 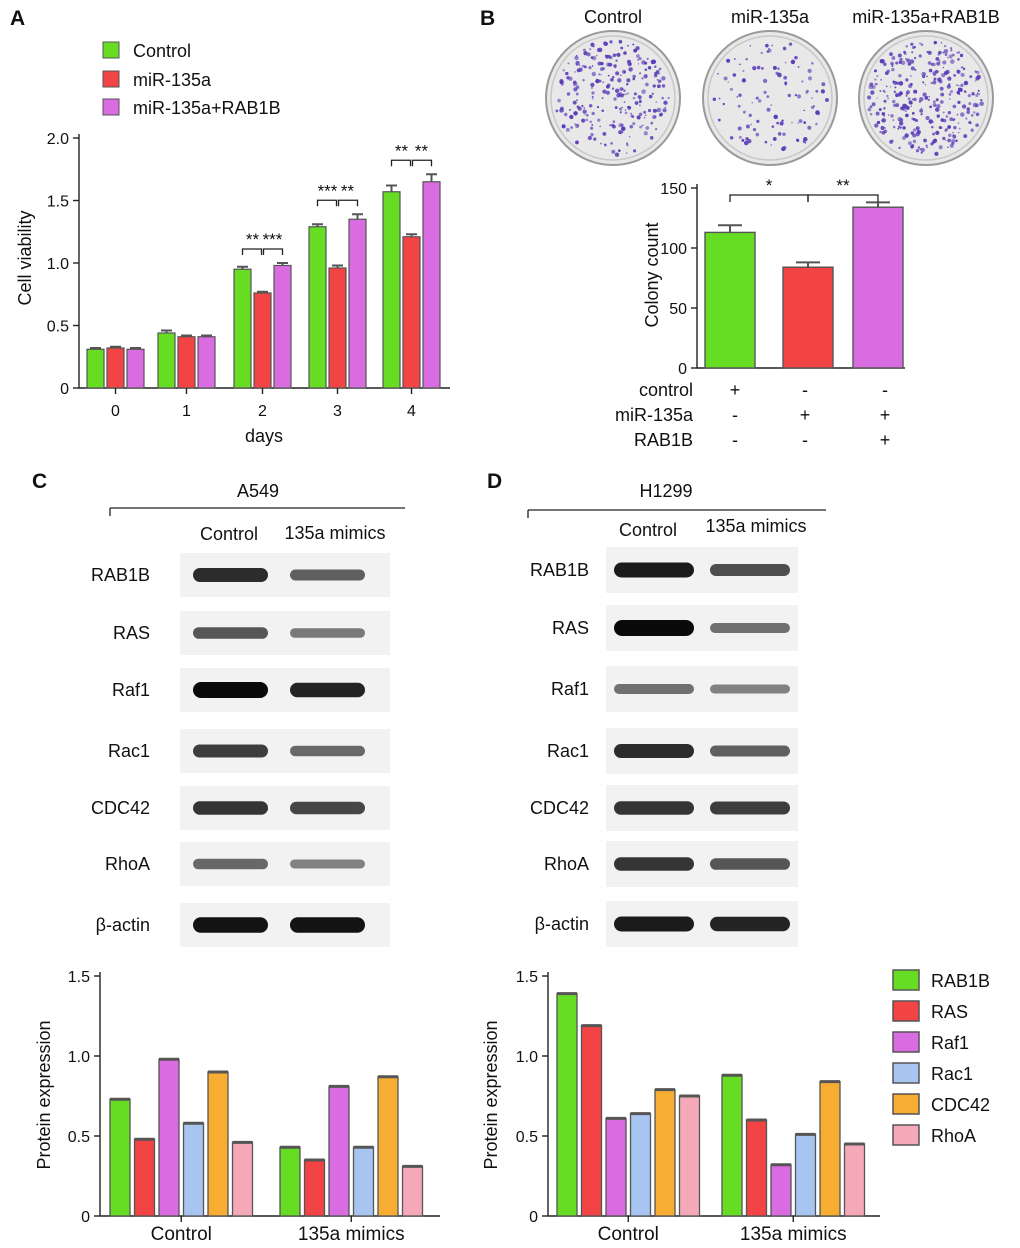 I want to click on blot-label-rhoa: RhoA, so click(x=127, y=864).